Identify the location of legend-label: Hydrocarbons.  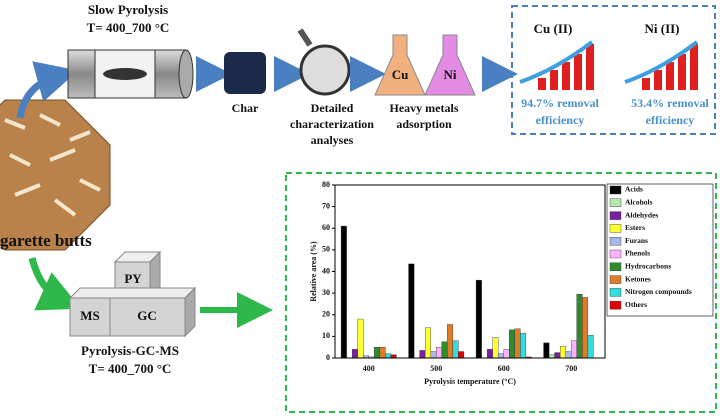
(648, 266).